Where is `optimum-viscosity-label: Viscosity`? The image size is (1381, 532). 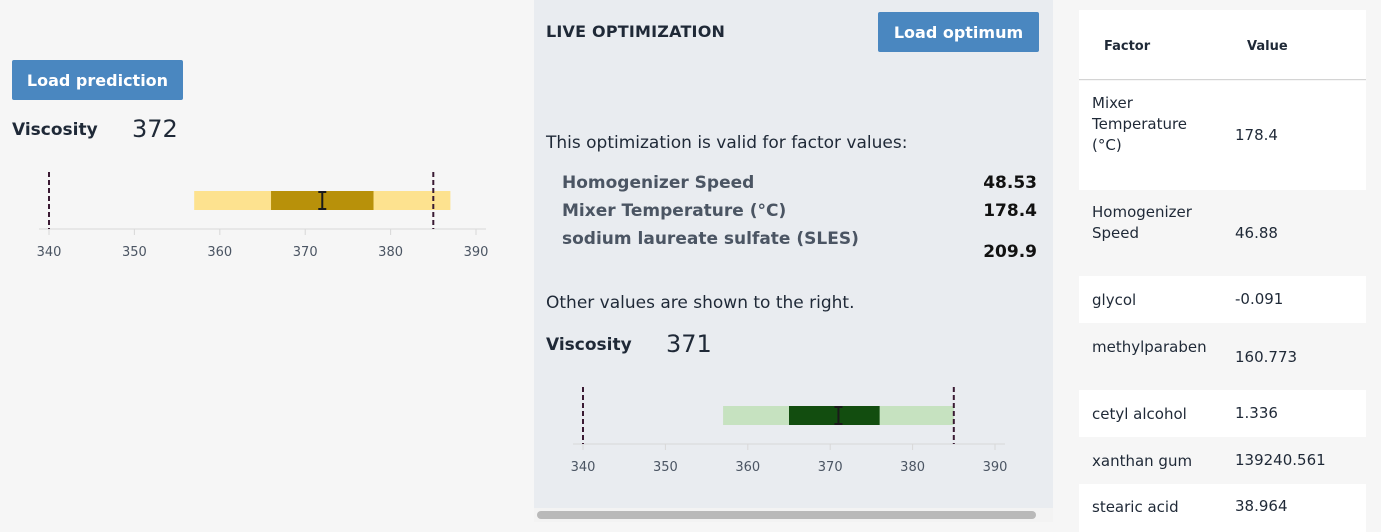
optimum-viscosity-label: Viscosity is located at coordinates (589, 345).